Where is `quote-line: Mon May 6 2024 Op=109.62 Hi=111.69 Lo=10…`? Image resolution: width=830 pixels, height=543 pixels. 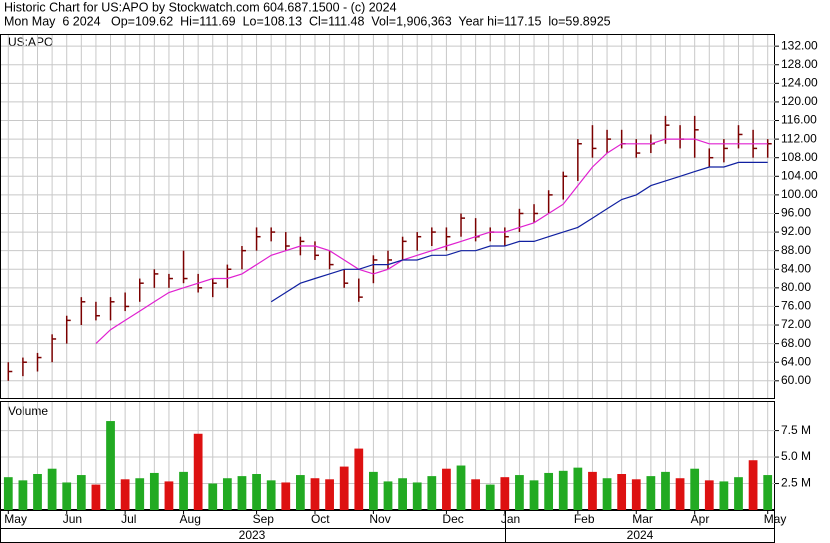
quote-line: Mon May 6 2024 Op=109.62 Hi=111.69 Lo=10… is located at coordinates (307, 21).